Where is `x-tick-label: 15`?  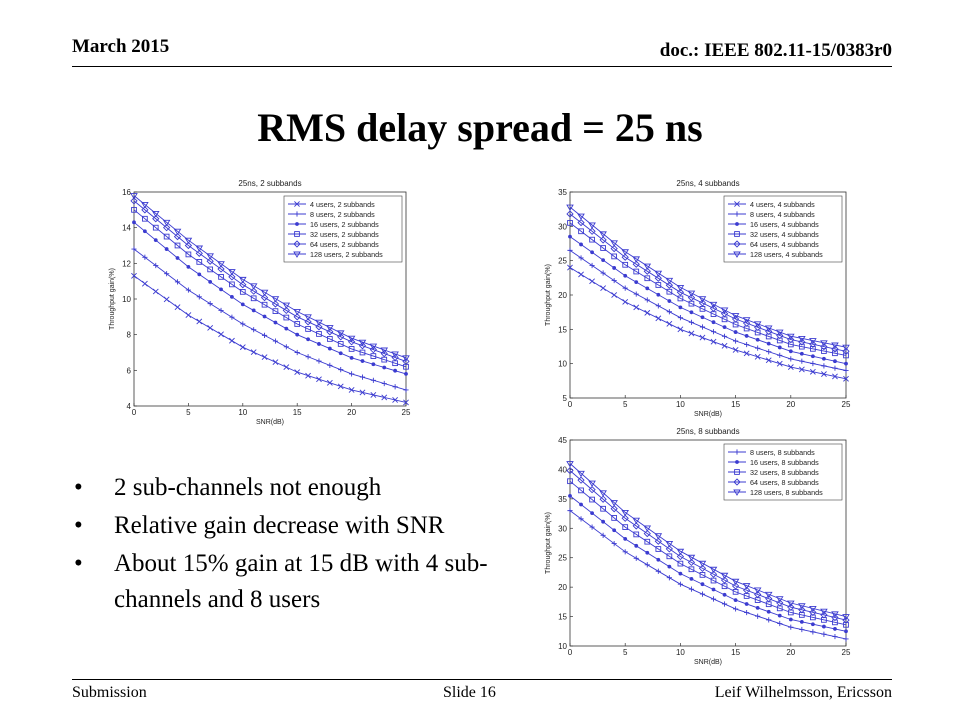 x-tick-label: 15 is located at coordinates (735, 652).